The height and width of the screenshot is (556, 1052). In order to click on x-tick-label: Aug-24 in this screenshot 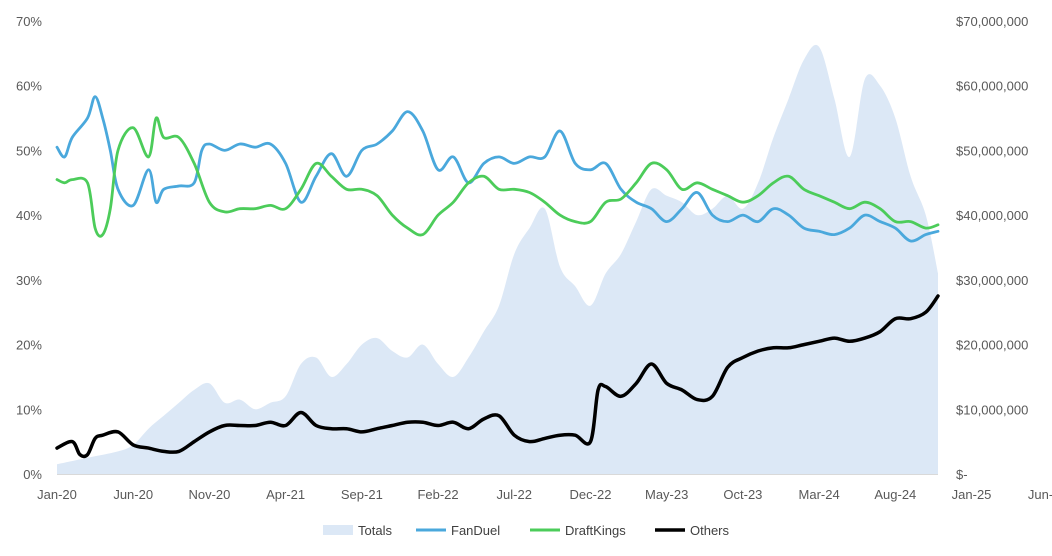, I will do `click(895, 494)`.